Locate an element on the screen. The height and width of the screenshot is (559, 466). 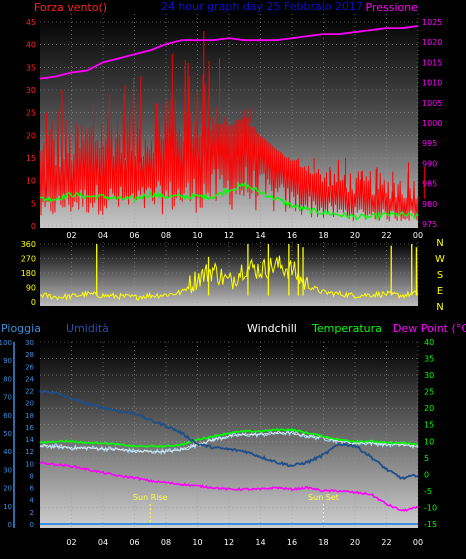
rain-y-tick-label: 22 is located at coordinates (29, 392).